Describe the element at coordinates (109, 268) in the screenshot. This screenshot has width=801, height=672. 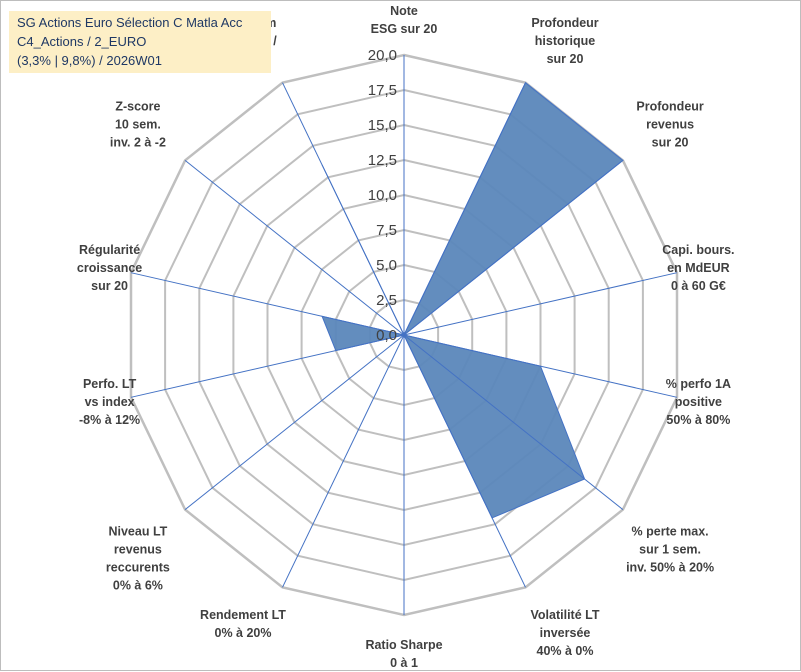
I see `axis-label: Régularité croissance sur 20` at that location.